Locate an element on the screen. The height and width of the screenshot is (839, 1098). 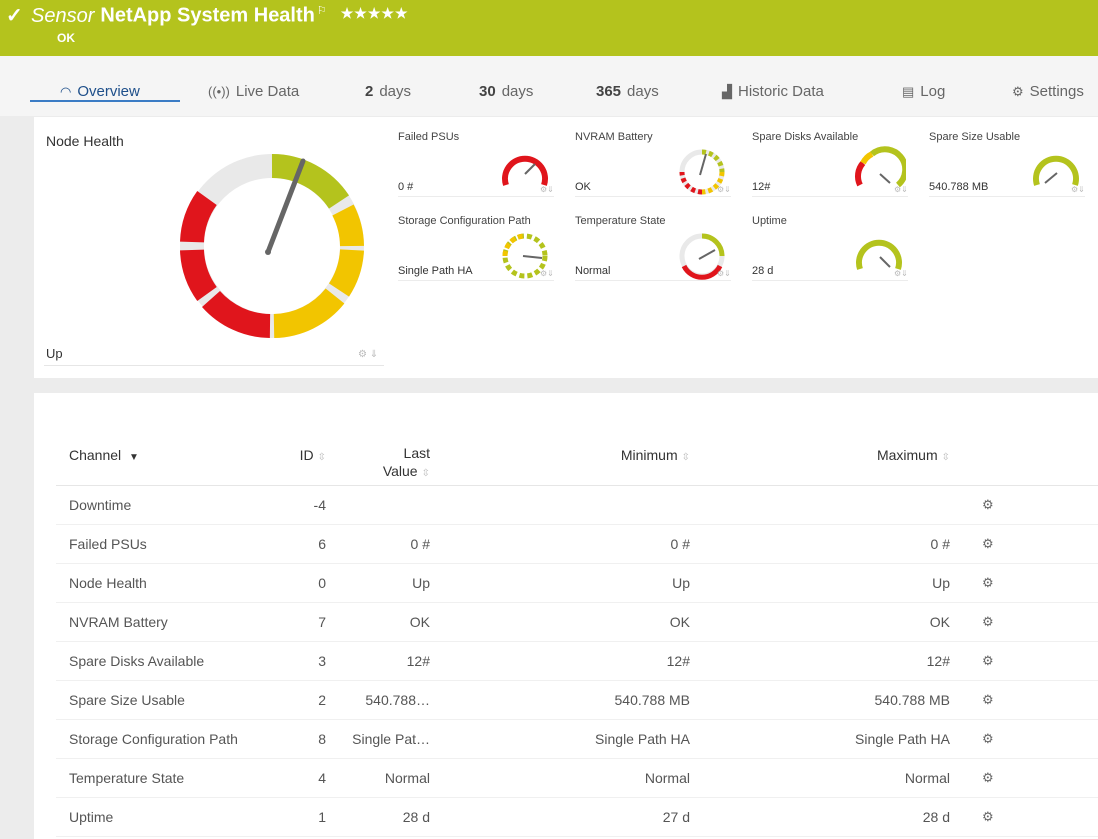
tab-log: ▤ Log is located at coordinates (924, 91).